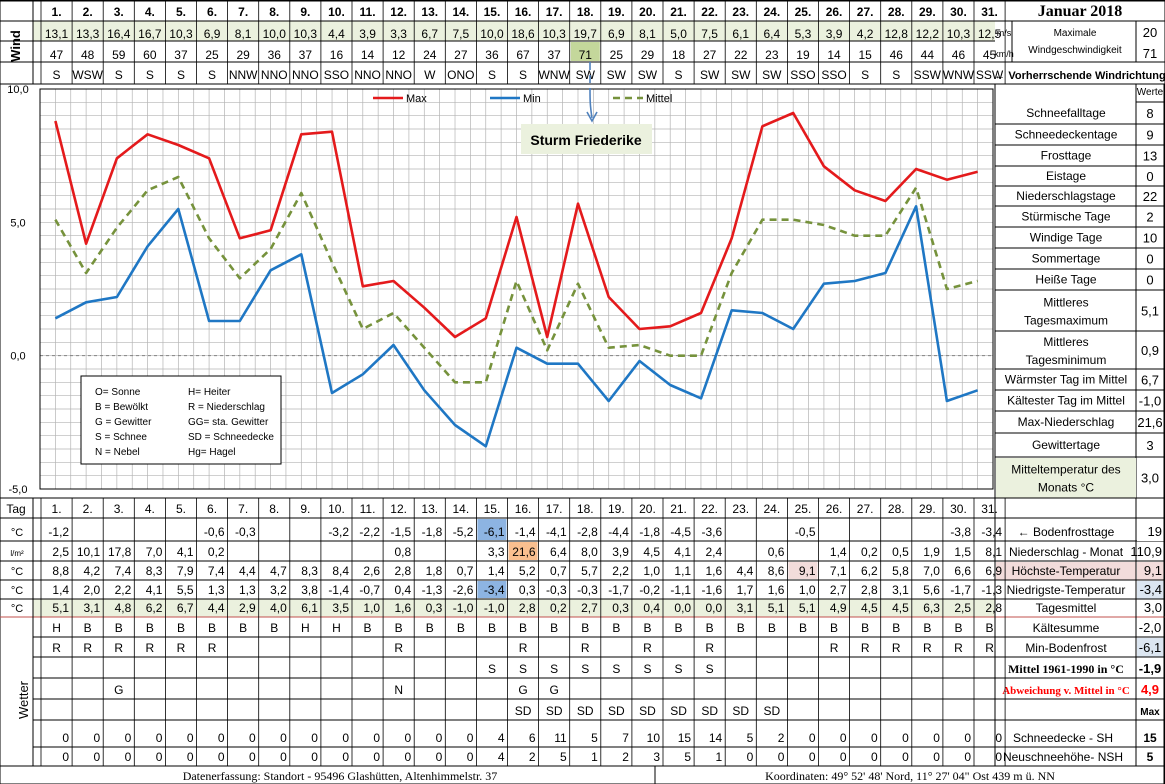 The width and height of the screenshot is (1165, 784). What do you see at coordinates (616, 12) in the screenshot?
I see `wind-day-label: 19.` at bounding box center [616, 12].